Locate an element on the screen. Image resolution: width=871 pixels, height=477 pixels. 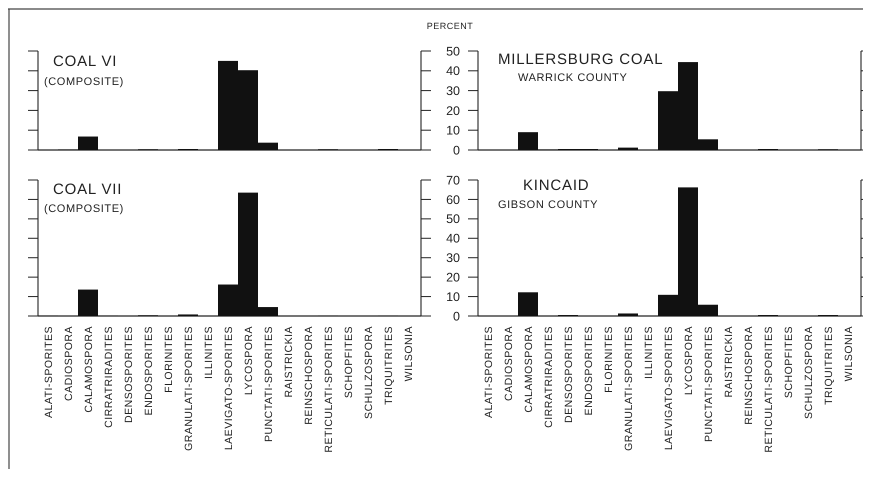
y-tick-label: 70 is located at coordinates (453, 180).